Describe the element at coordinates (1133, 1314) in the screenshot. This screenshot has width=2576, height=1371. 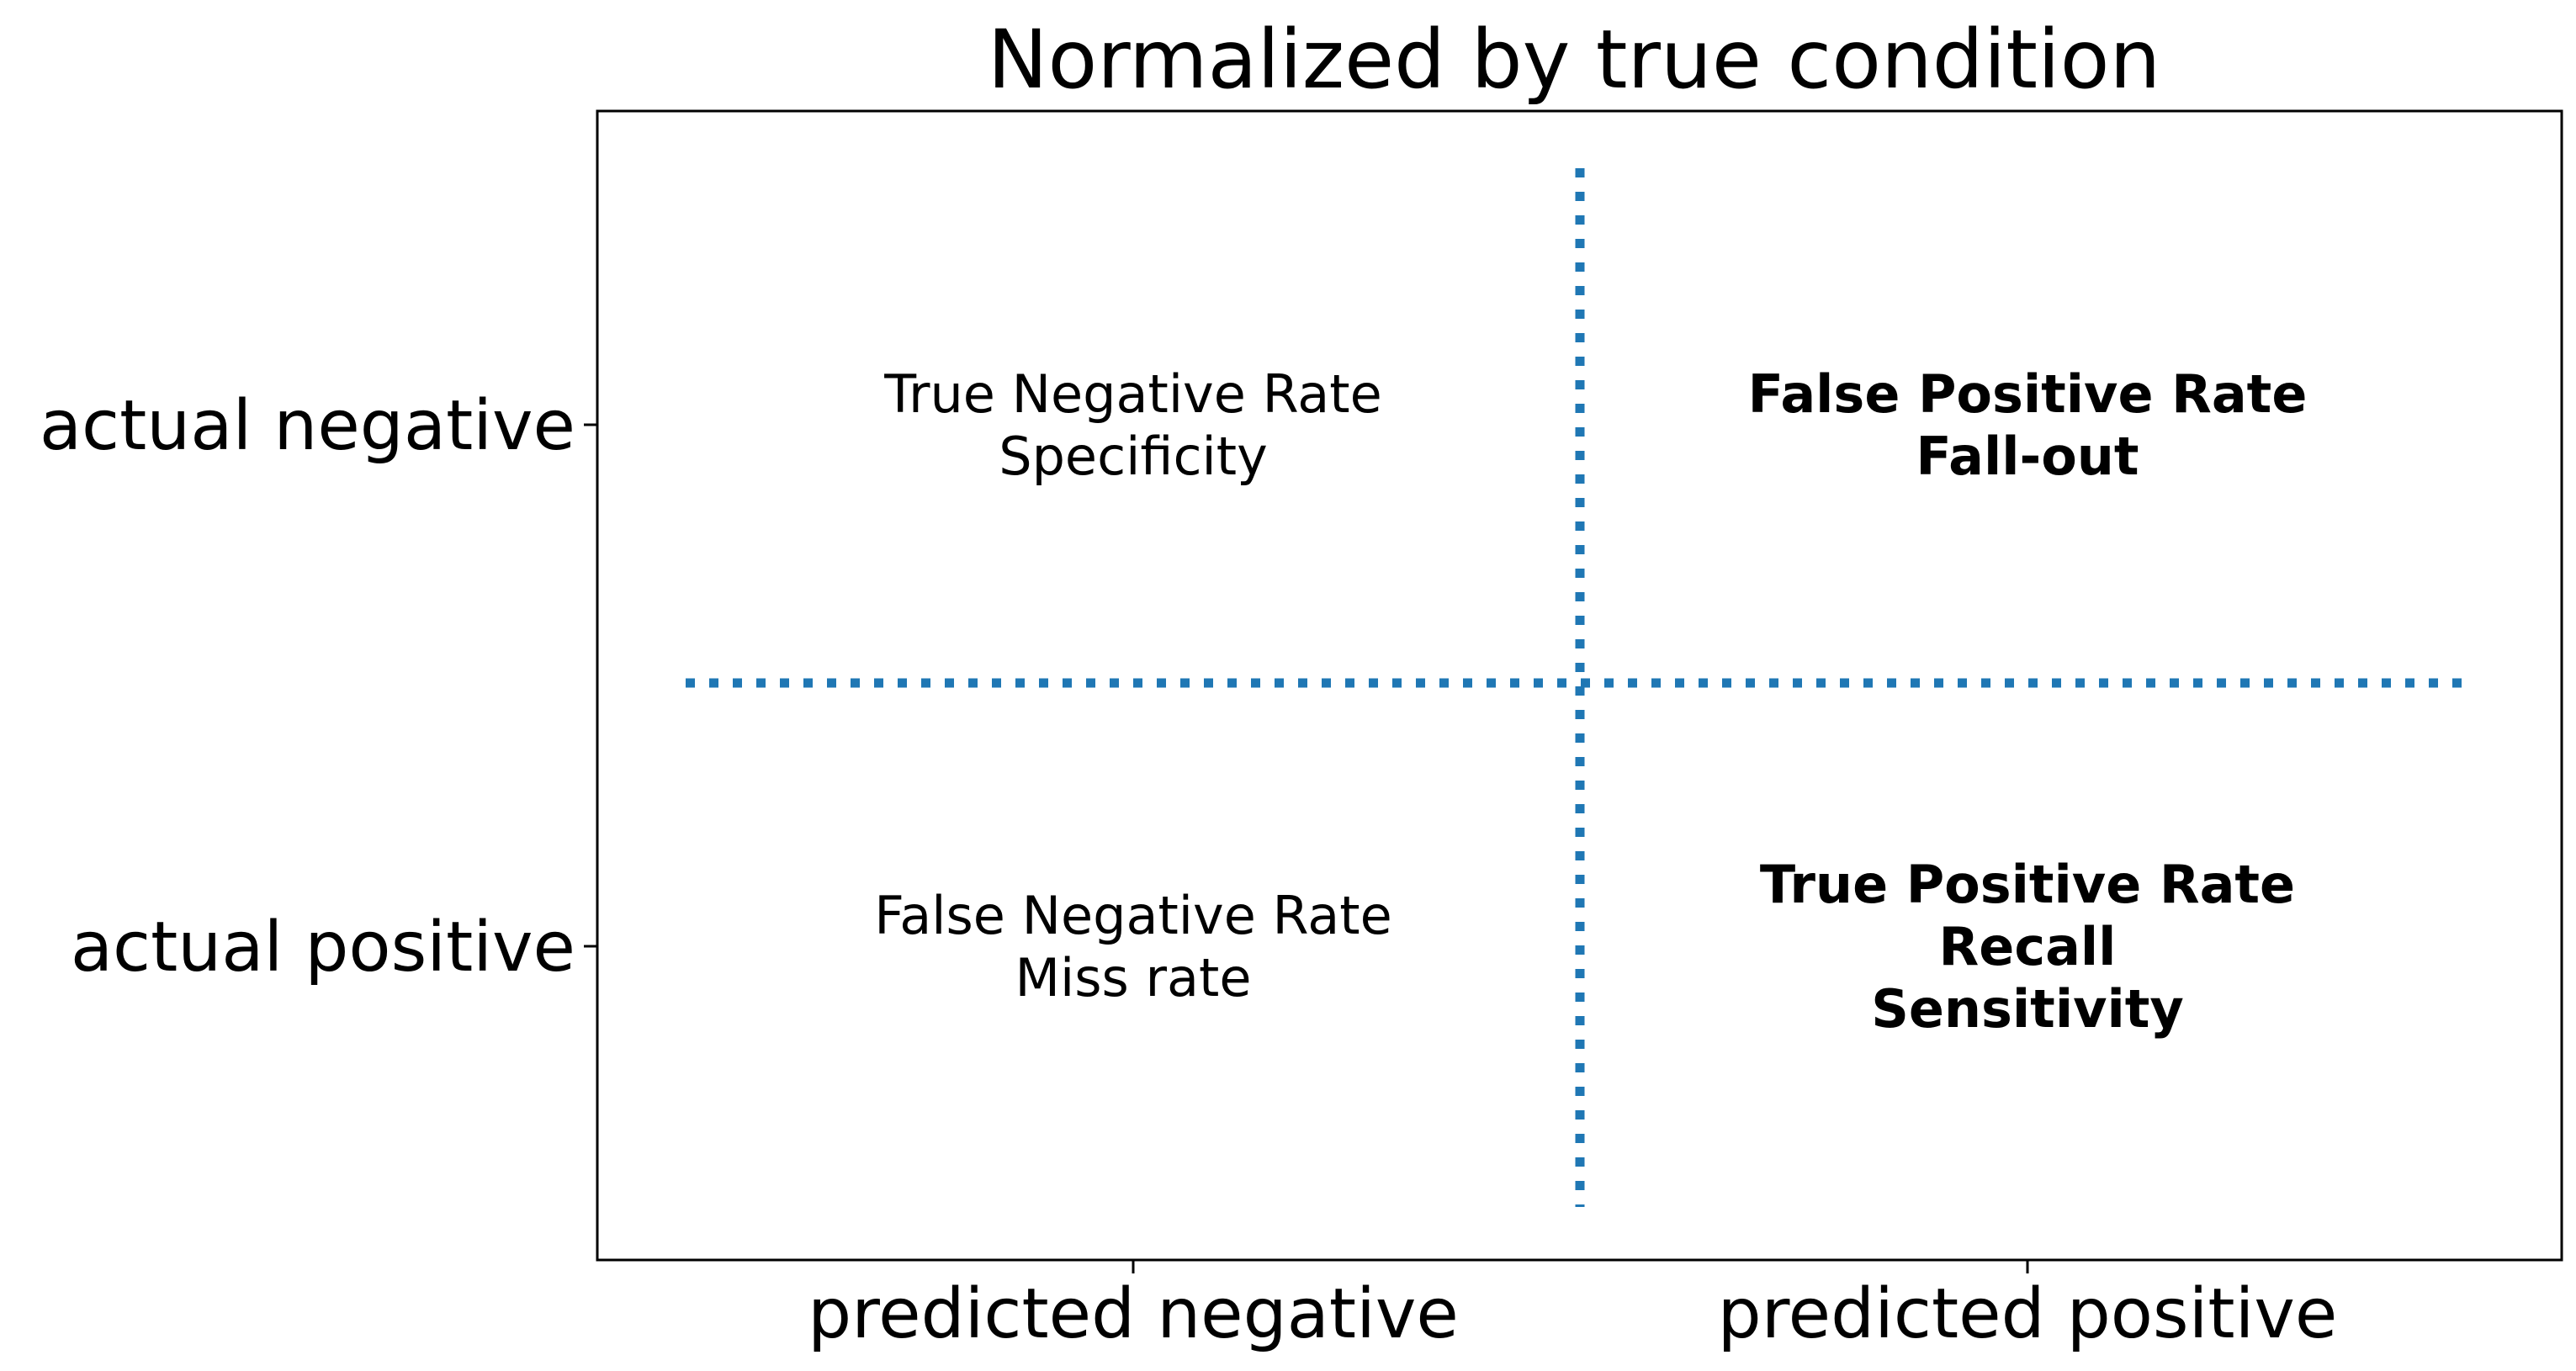
I see `column-label-0: predicted negative` at that location.